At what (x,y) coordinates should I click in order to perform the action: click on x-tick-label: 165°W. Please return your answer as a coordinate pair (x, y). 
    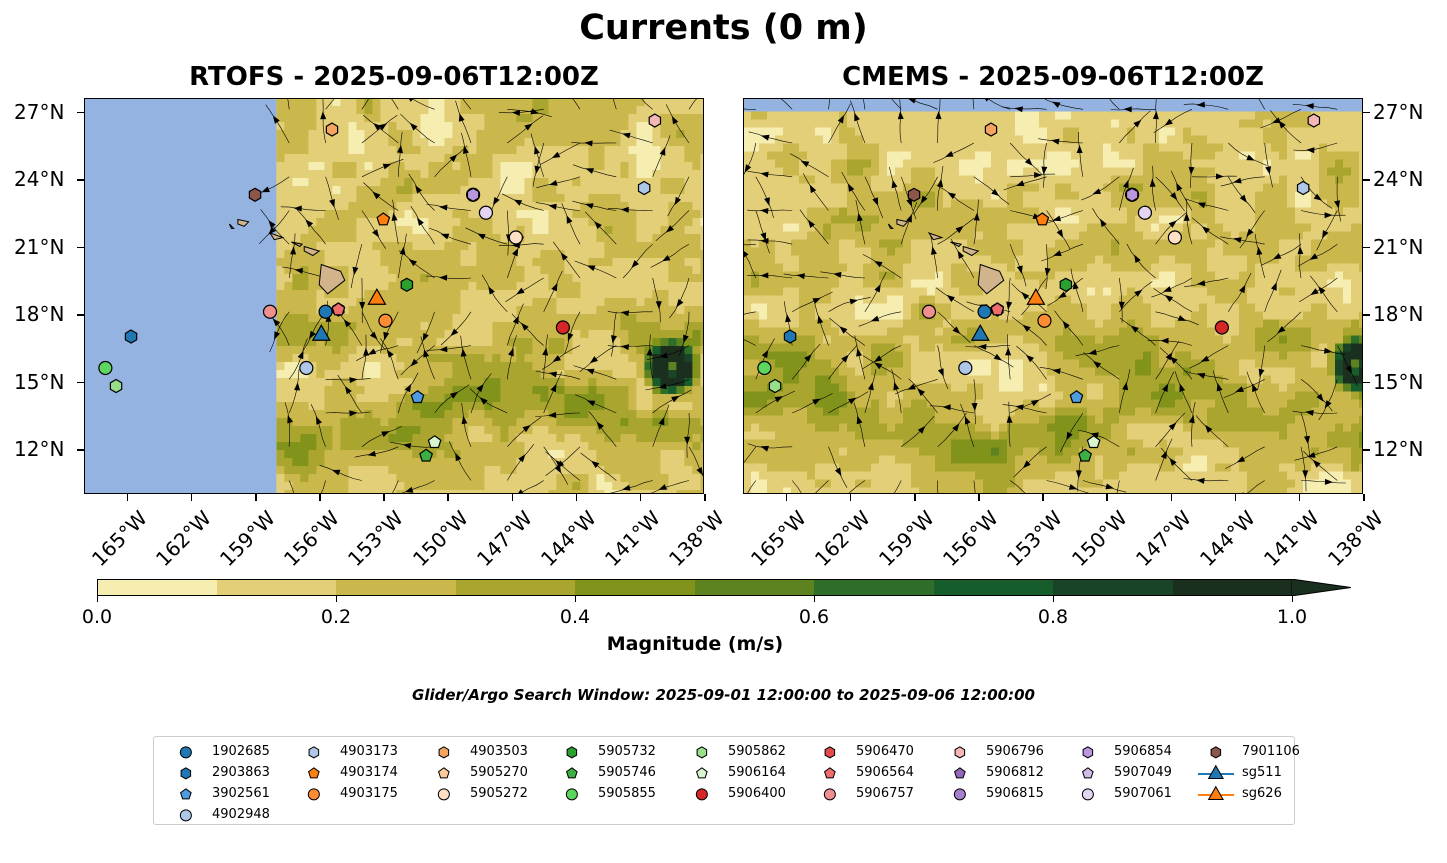
    Looking at the image, I should click on (778, 539).